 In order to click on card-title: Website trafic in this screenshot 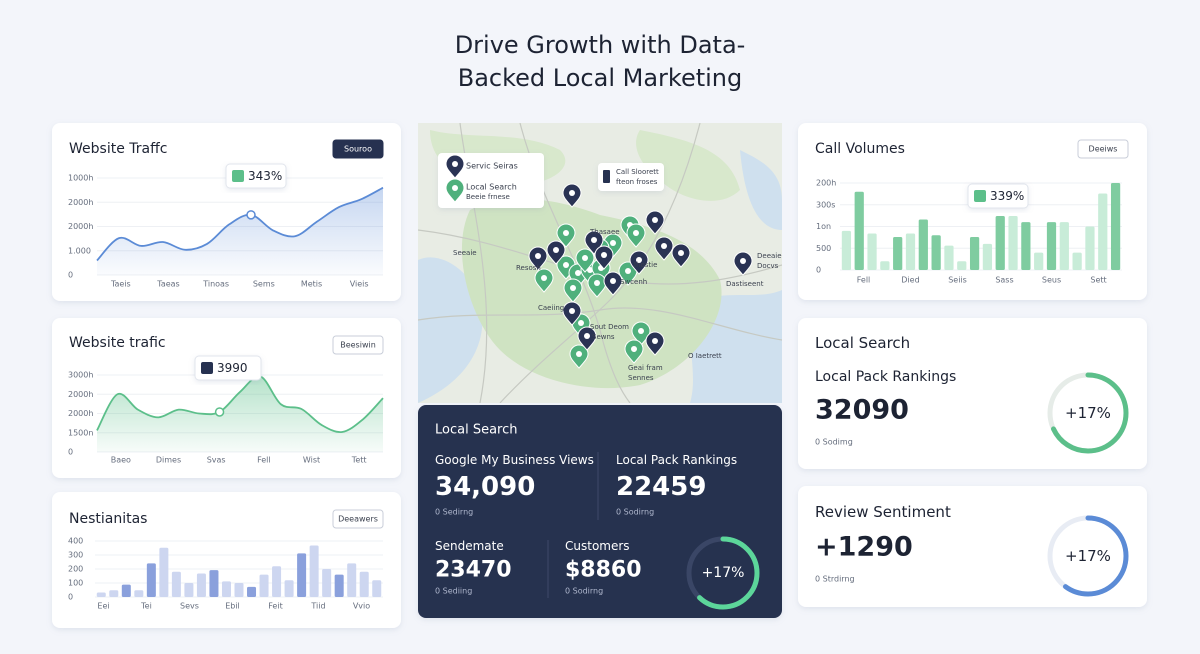, I will do `click(117, 343)`.